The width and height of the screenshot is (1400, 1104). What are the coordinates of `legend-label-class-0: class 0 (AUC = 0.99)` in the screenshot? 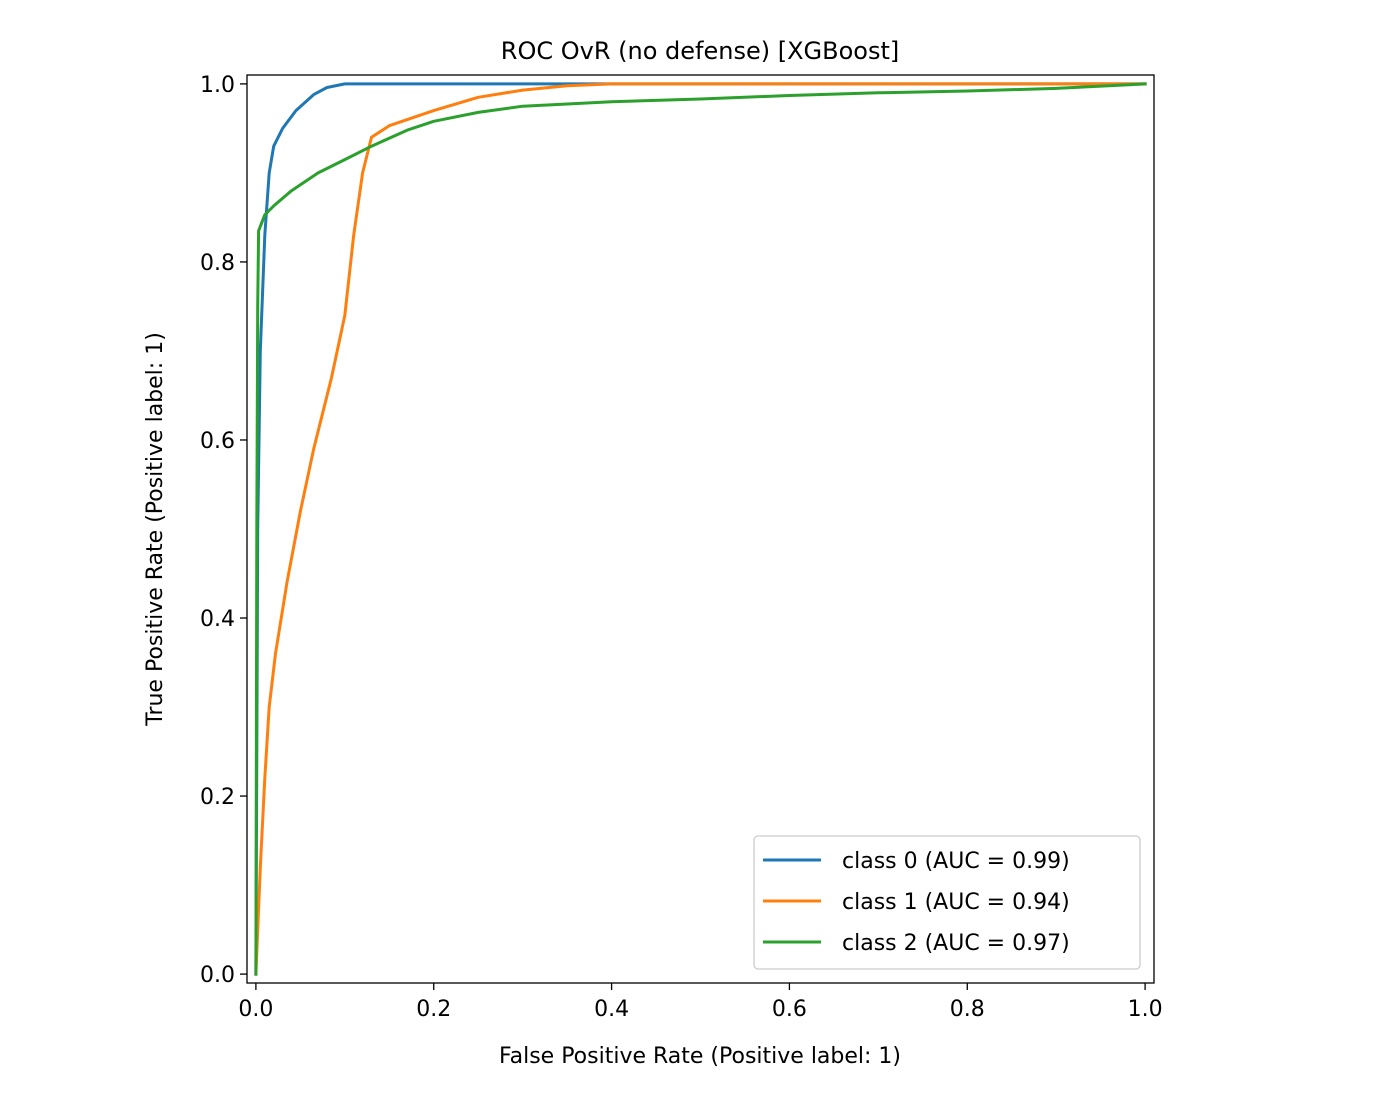 It's located at (956, 861).